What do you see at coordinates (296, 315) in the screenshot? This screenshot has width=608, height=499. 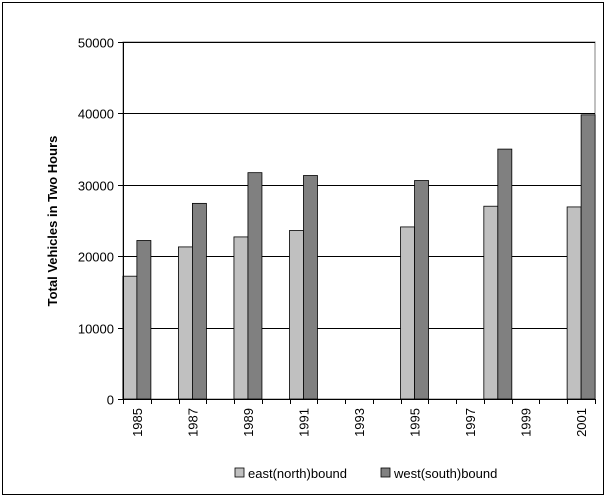 I see `bar-1991-eastbound` at bounding box center [296, 315].